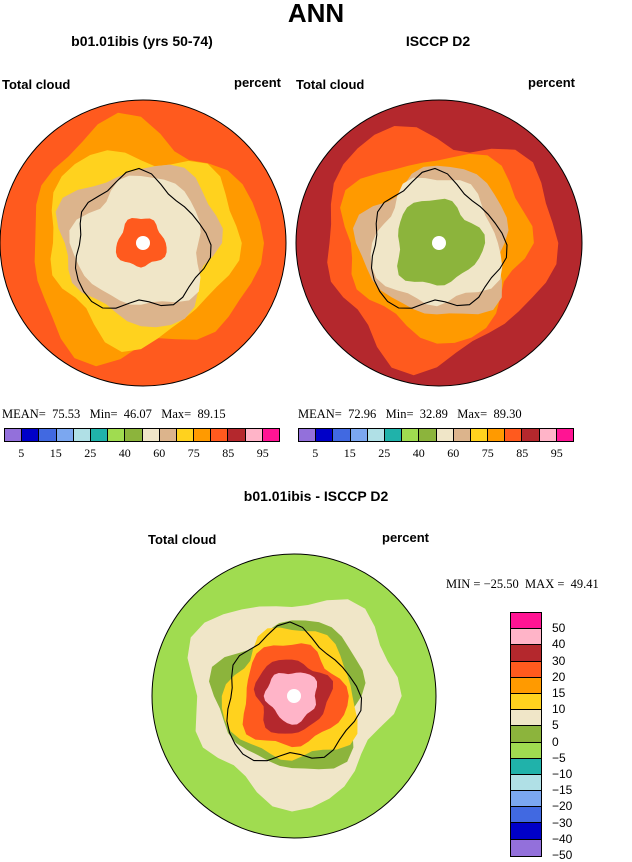 This screenshot has width=632, height=862. What do you see at coordinates (433, 414) in the screenshot?
I see `panel2-min: 32.89` at bounding box center [433, 414].